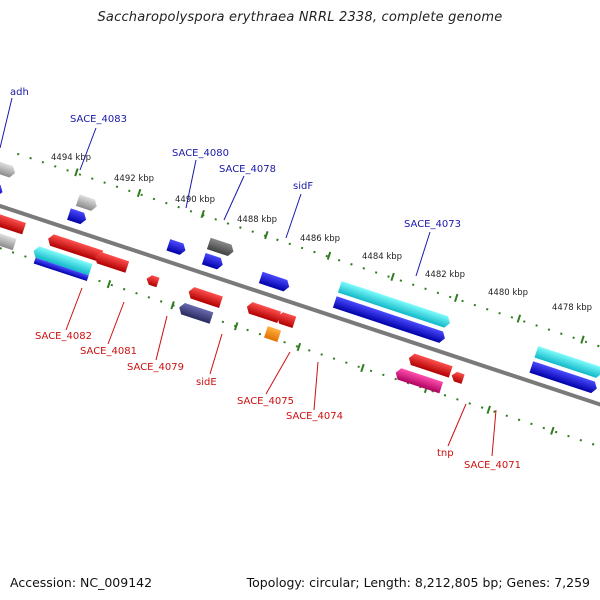 The height and width of the screenshot is (600, 600). Describe the element at coordinates (492, 465) in the screenshot. I see `label-sace-4071: SACE_4071` at that location.